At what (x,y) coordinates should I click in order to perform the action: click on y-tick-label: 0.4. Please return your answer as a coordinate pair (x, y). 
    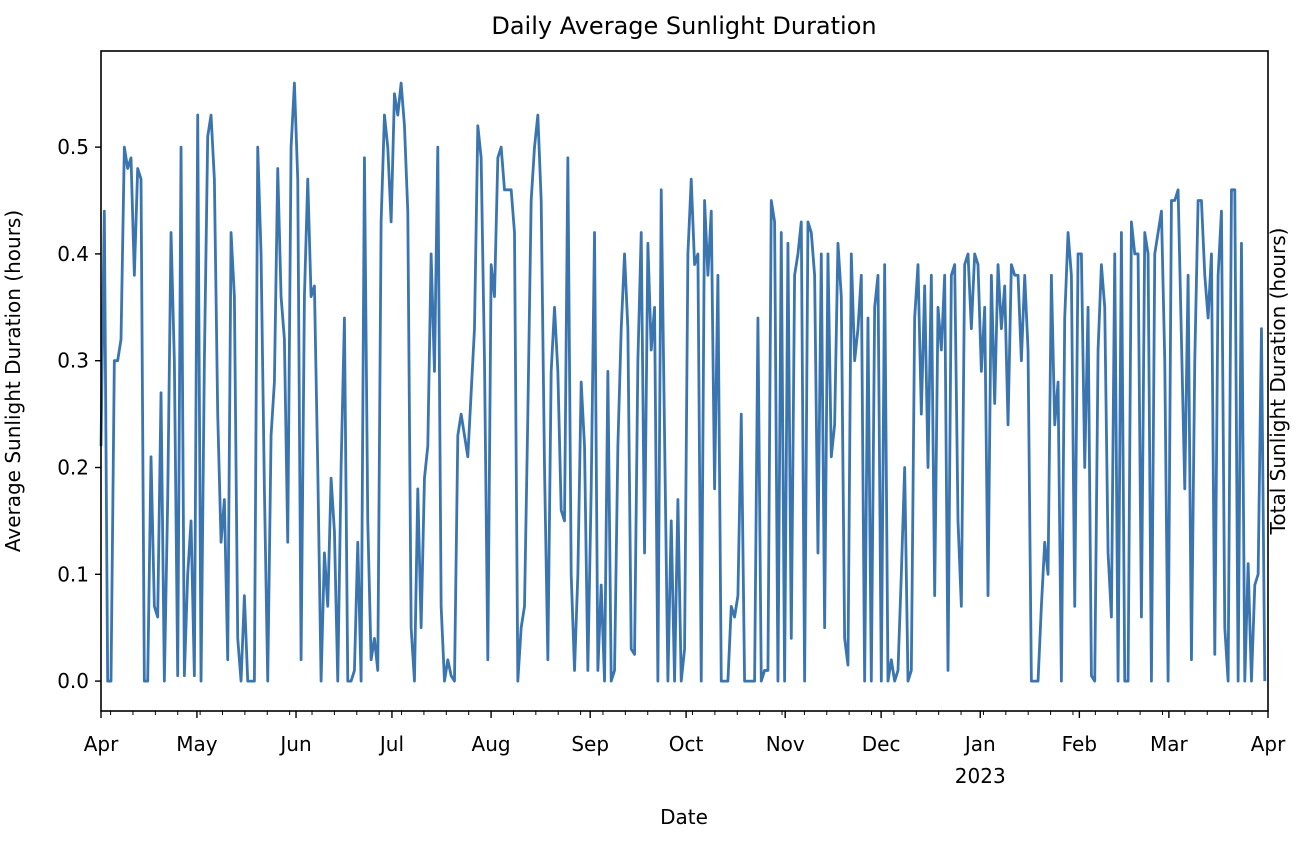
    Looking at the image, I should click on (73, 254).